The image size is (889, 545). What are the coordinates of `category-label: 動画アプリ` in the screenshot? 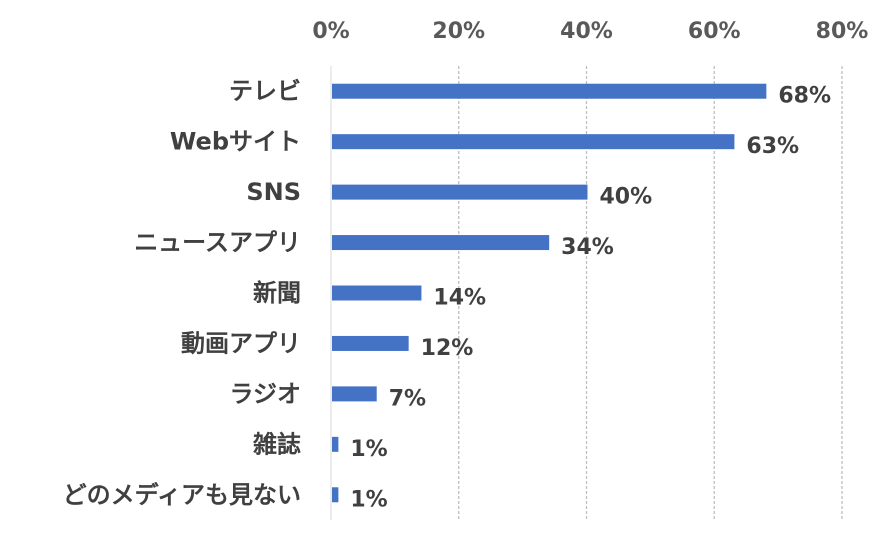 It's located at (241, 343).